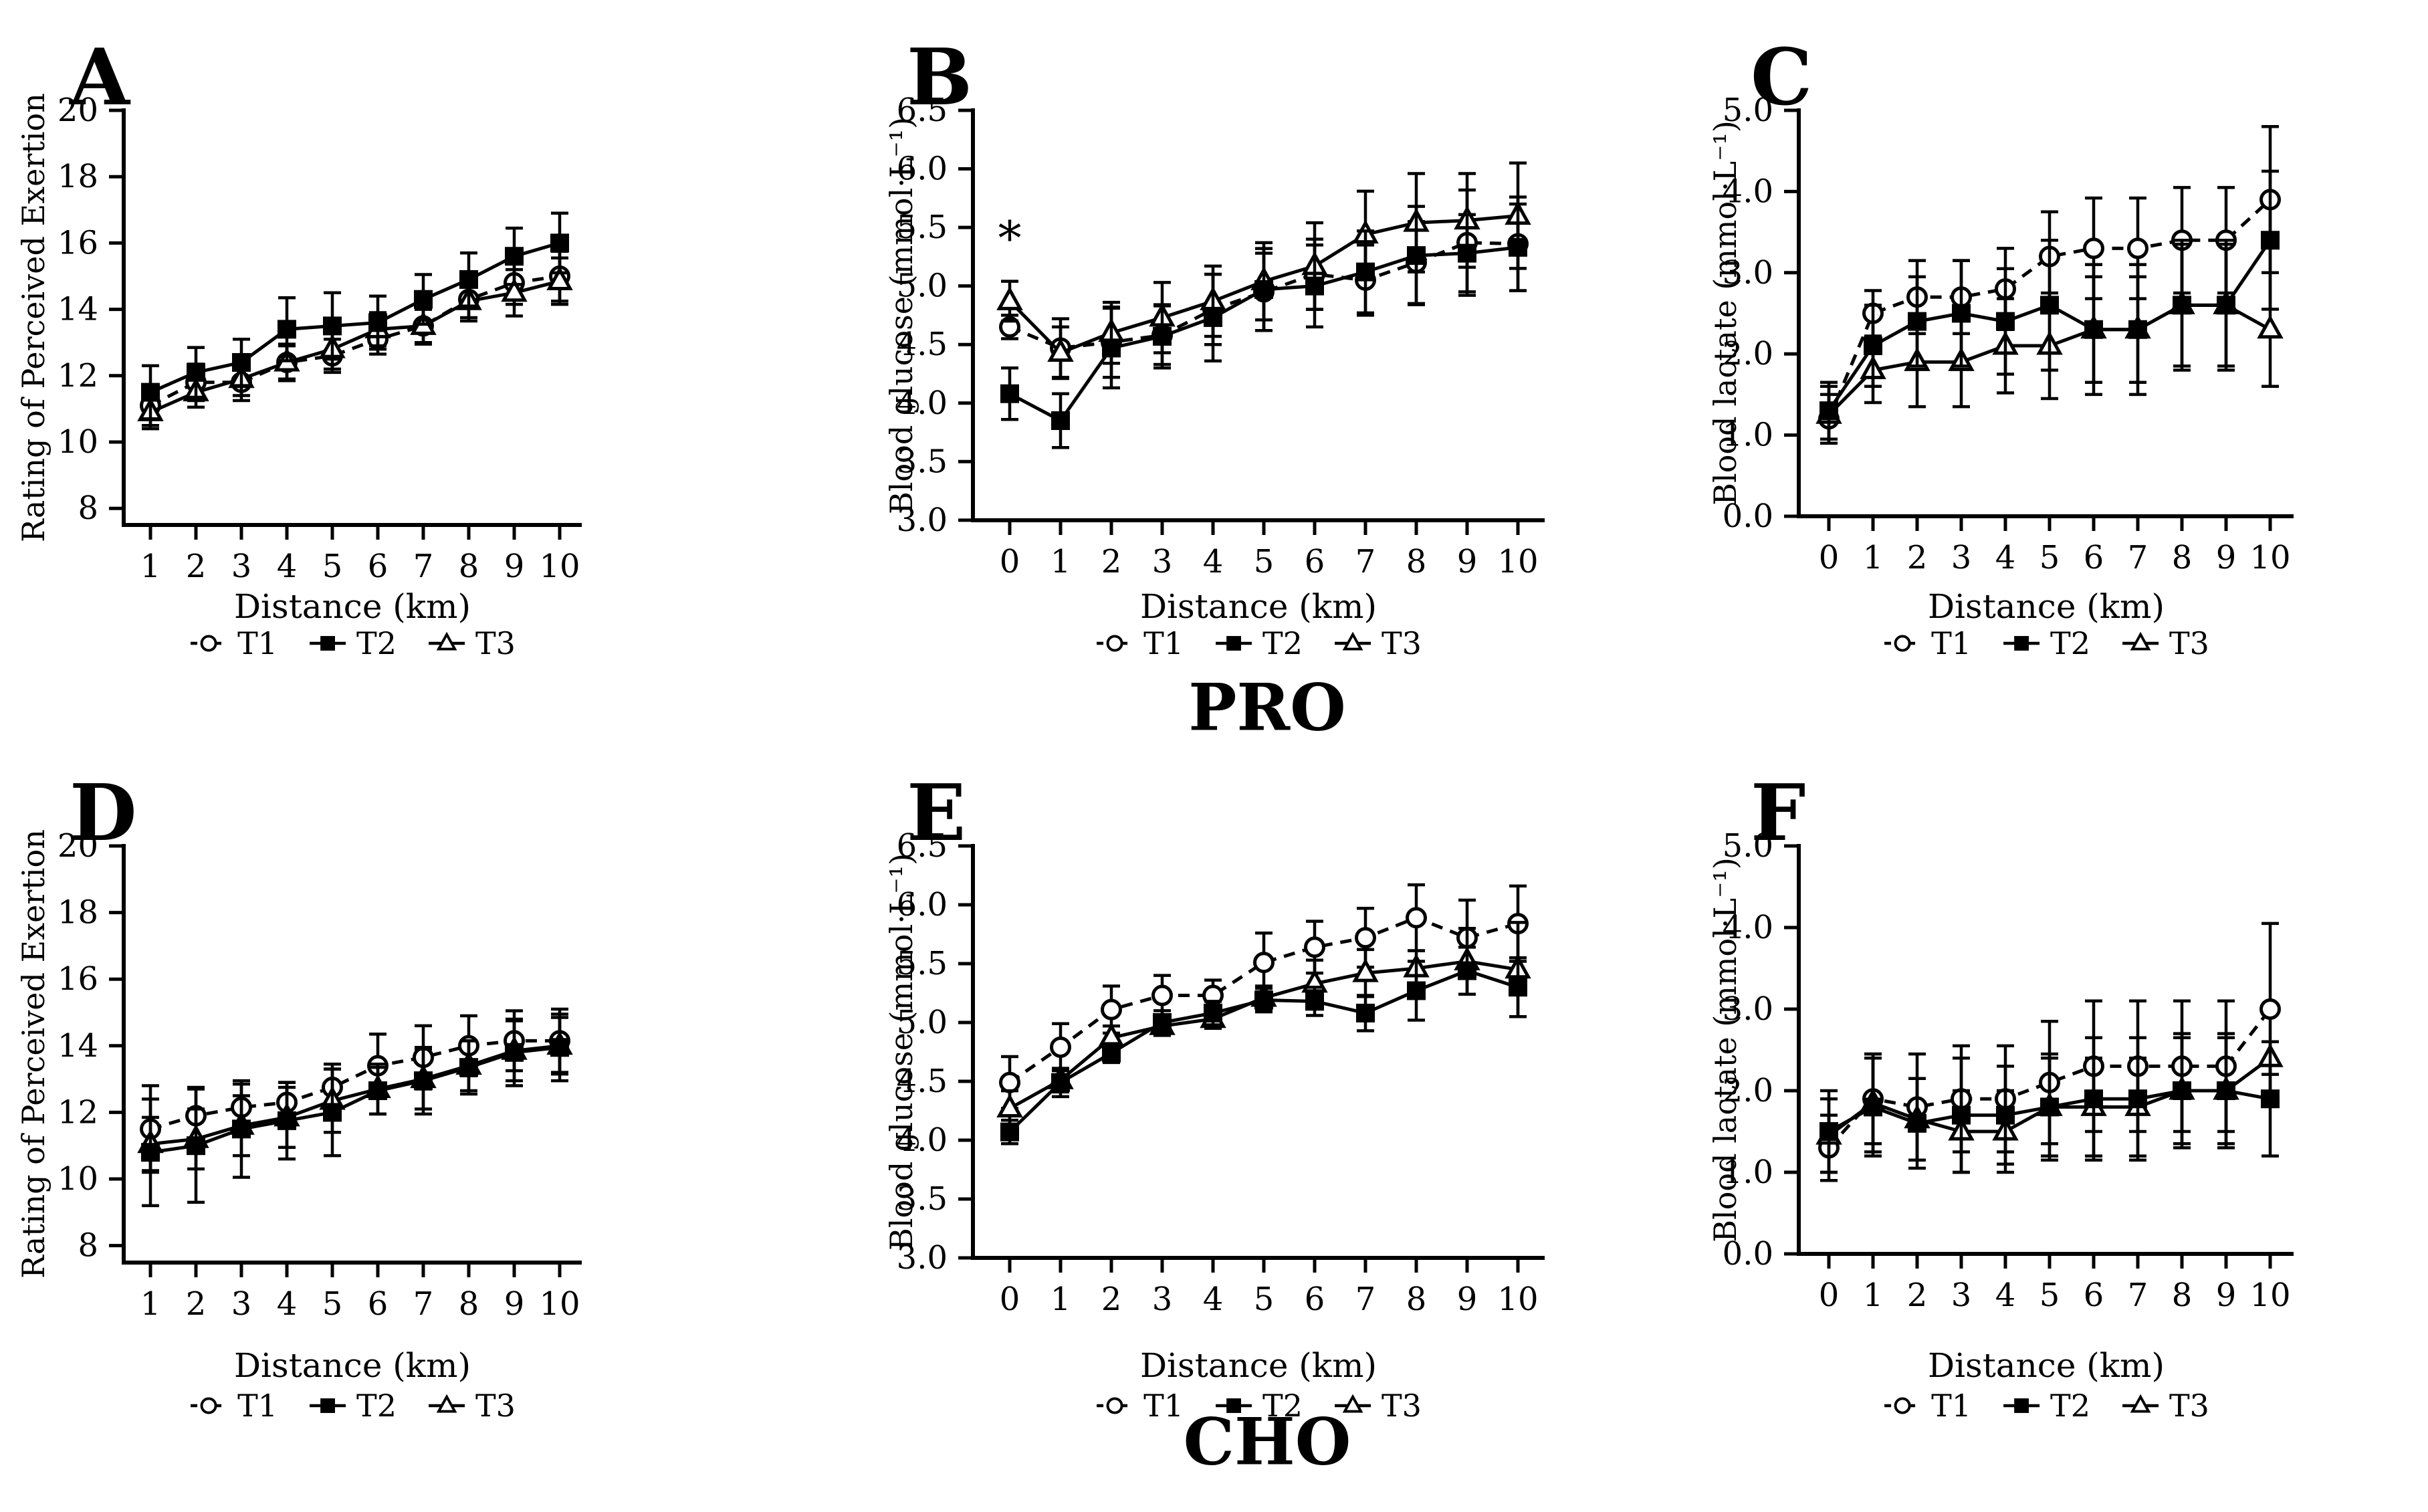 This screenshot has width=2428, height=1512. What do you see at coordinates (1213, 561) in the screenshot?
I see `b-xtick-label: 4` at bounding box center [1213, 561].